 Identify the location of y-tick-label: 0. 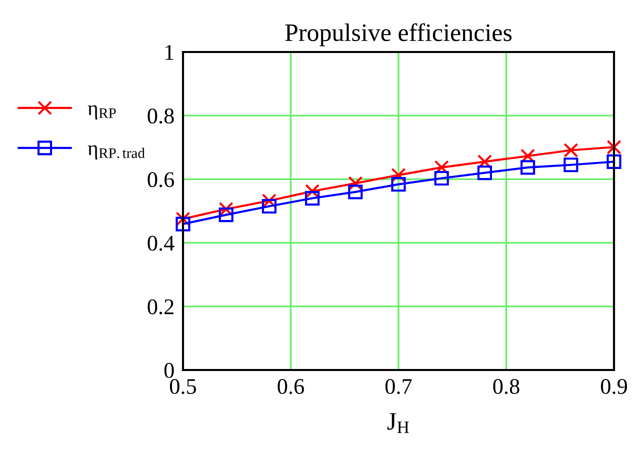
(169, 370).